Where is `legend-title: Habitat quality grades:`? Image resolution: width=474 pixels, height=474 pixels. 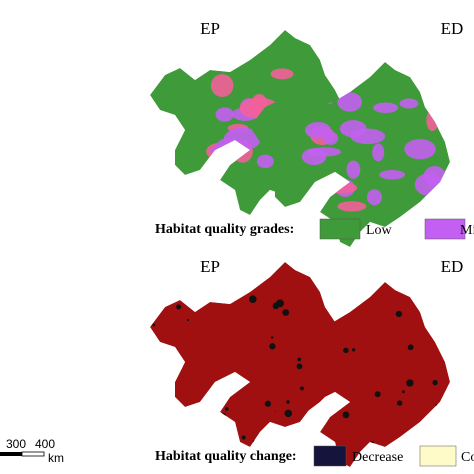
legend-title: Habitat quality grades: is located at coordinates (224, 229).